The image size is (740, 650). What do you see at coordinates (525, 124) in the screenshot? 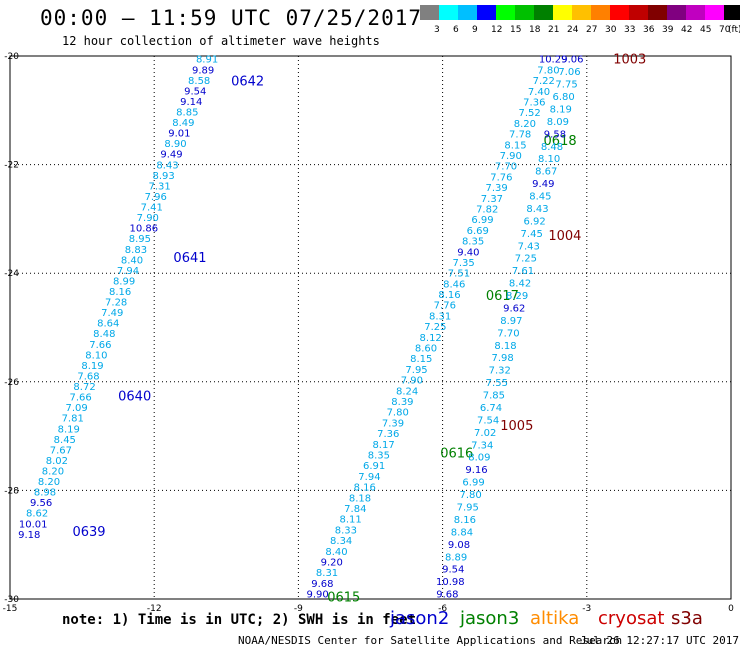
I see `wave-height-value: 8.20` at bounding box center [525, 124].